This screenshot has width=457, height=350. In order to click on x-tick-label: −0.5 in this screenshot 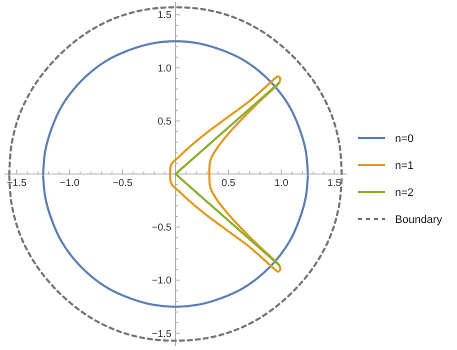, I will do `click(122, 183)`.